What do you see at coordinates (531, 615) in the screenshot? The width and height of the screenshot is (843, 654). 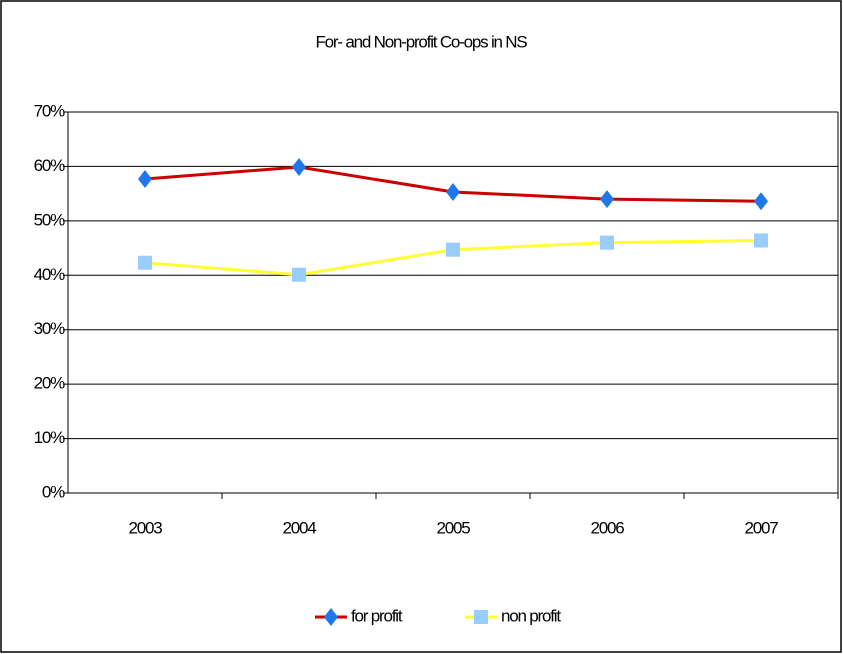 I see `legend-label: non profit` at bounding box center [531, 615].